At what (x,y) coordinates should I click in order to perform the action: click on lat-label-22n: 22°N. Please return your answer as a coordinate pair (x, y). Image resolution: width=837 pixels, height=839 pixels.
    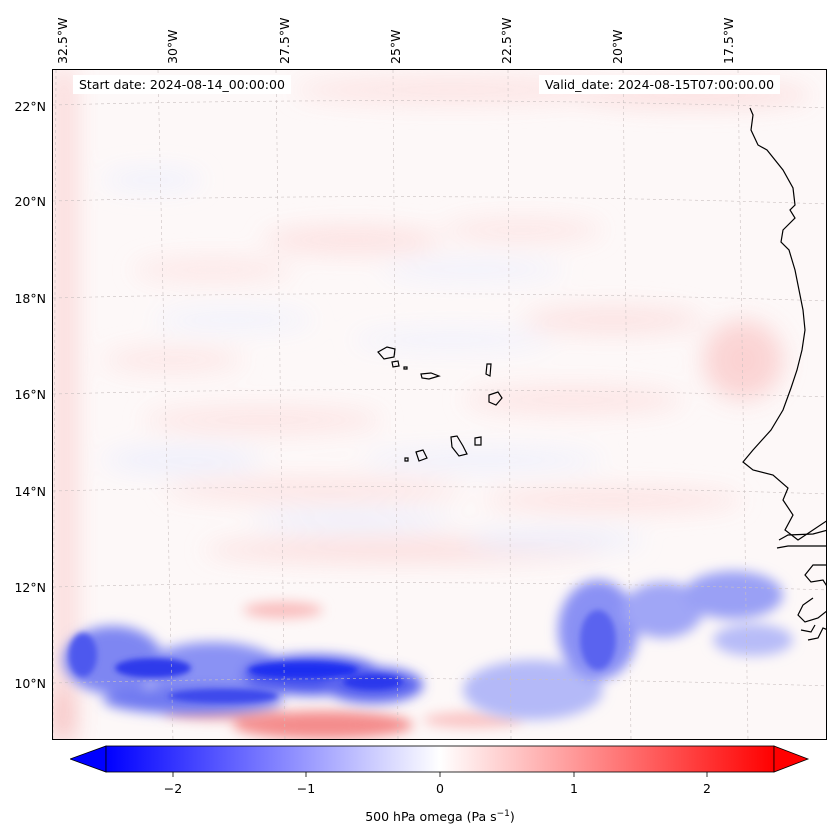
    Looking at the image, I should click on (30, 106).